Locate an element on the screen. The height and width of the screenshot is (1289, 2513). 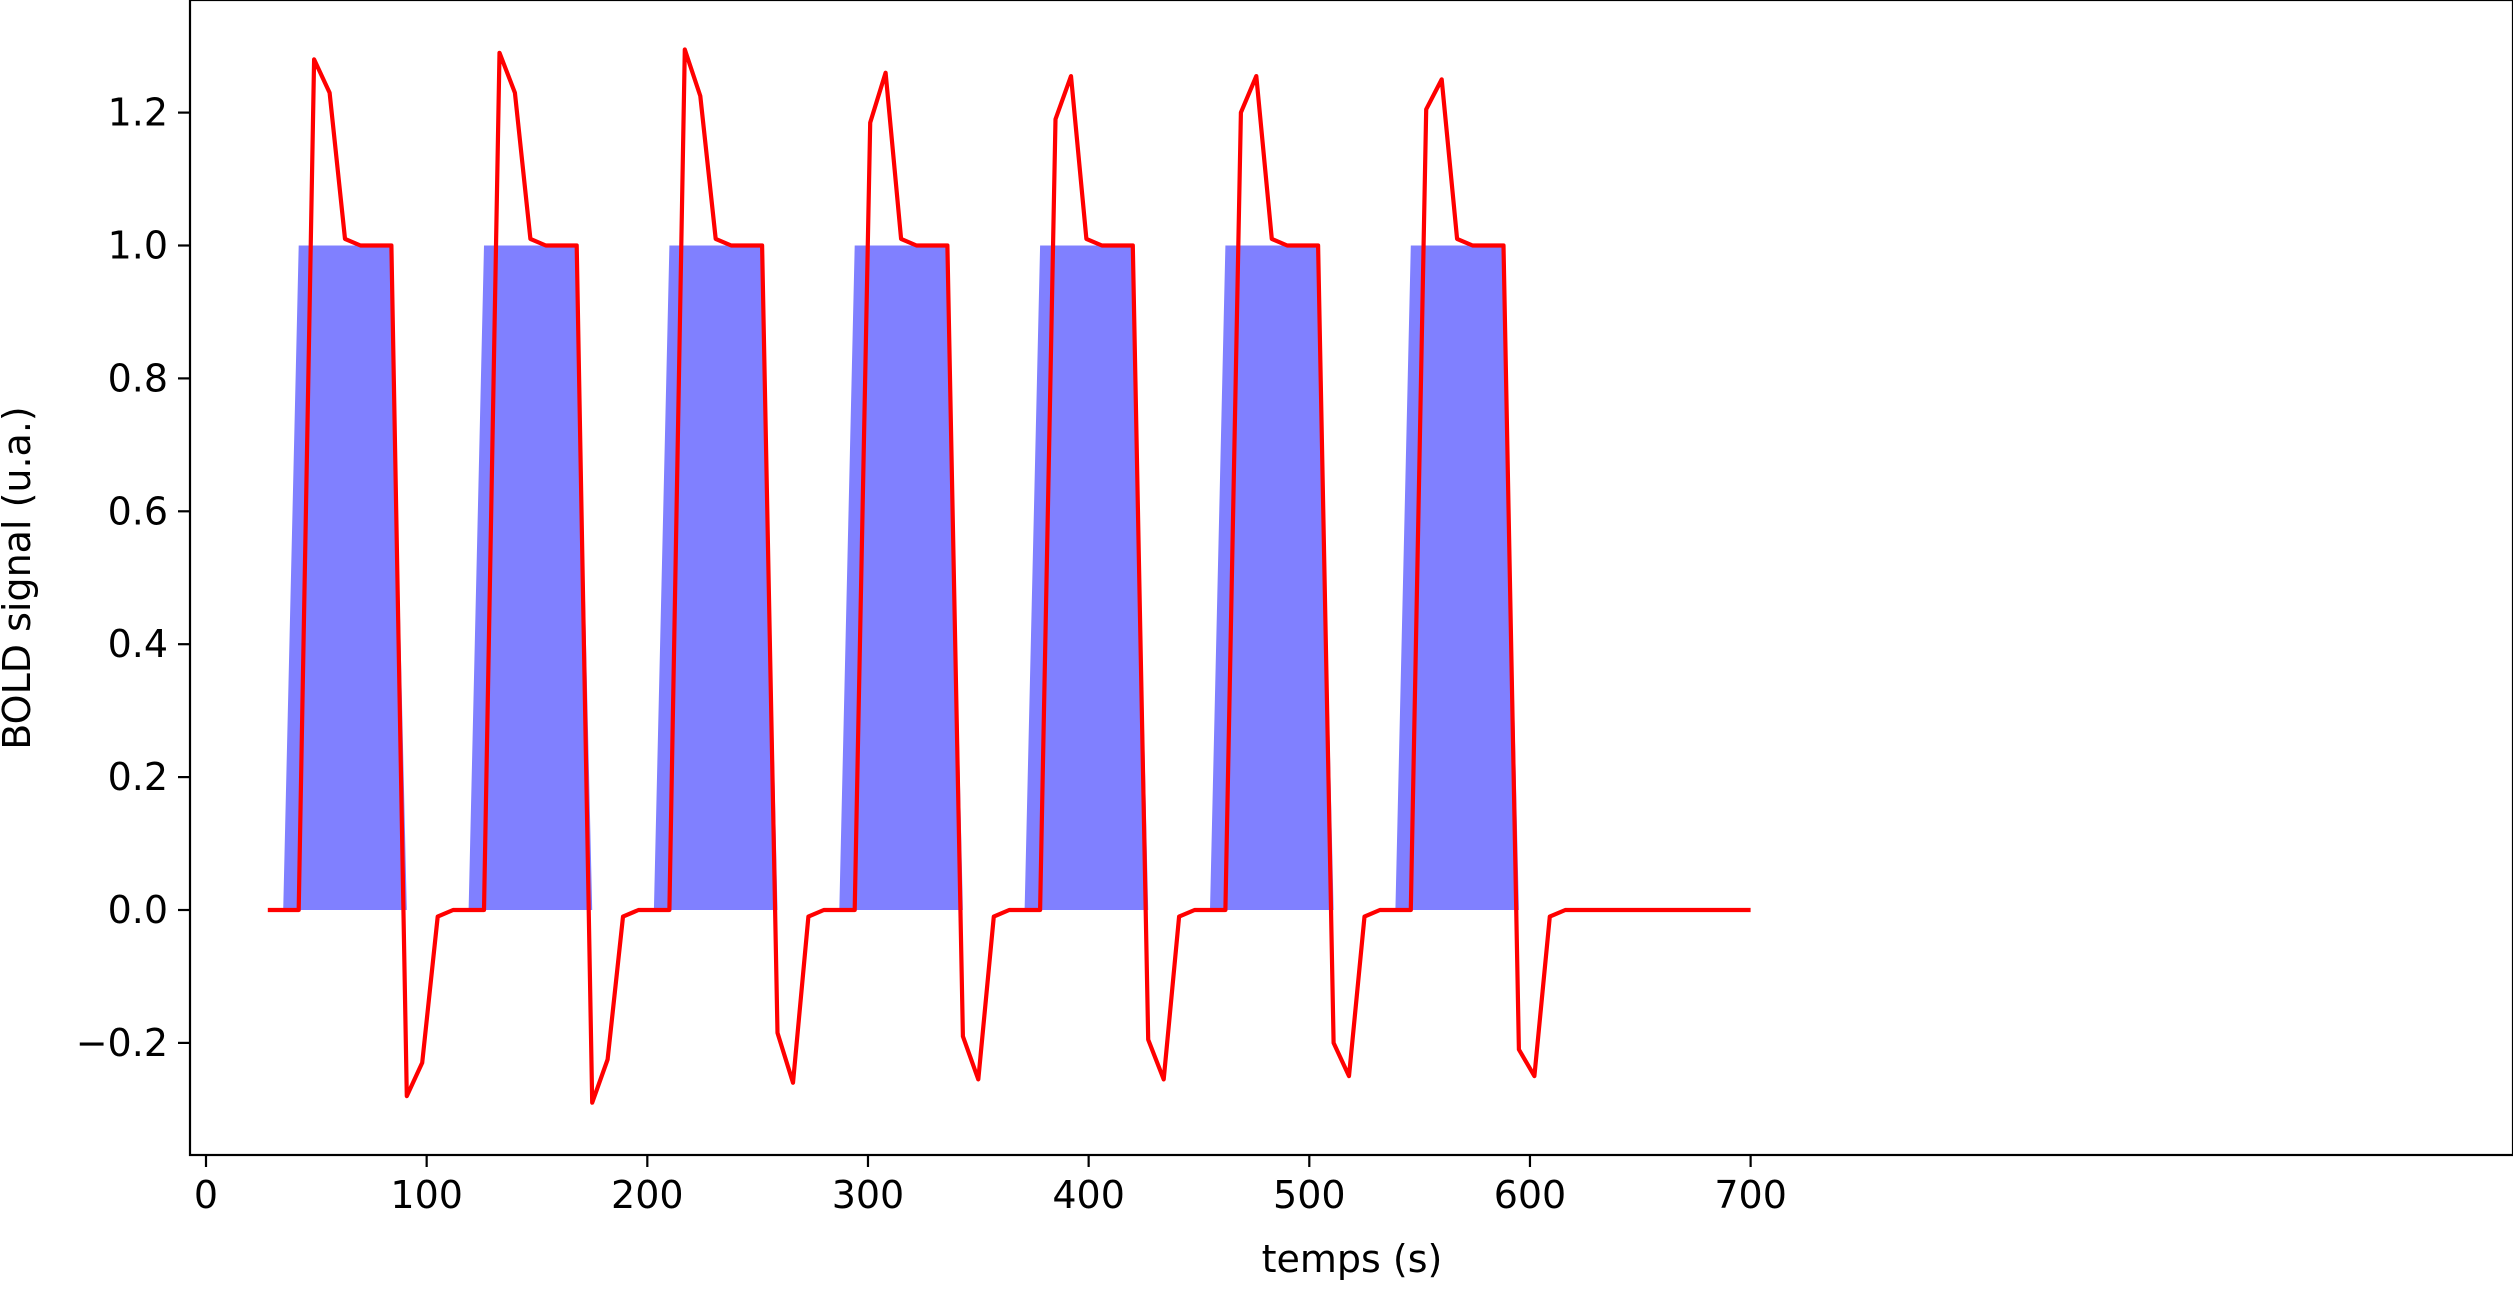
y-tick-label-6: 1.0 is located at coordinates (138, 246).